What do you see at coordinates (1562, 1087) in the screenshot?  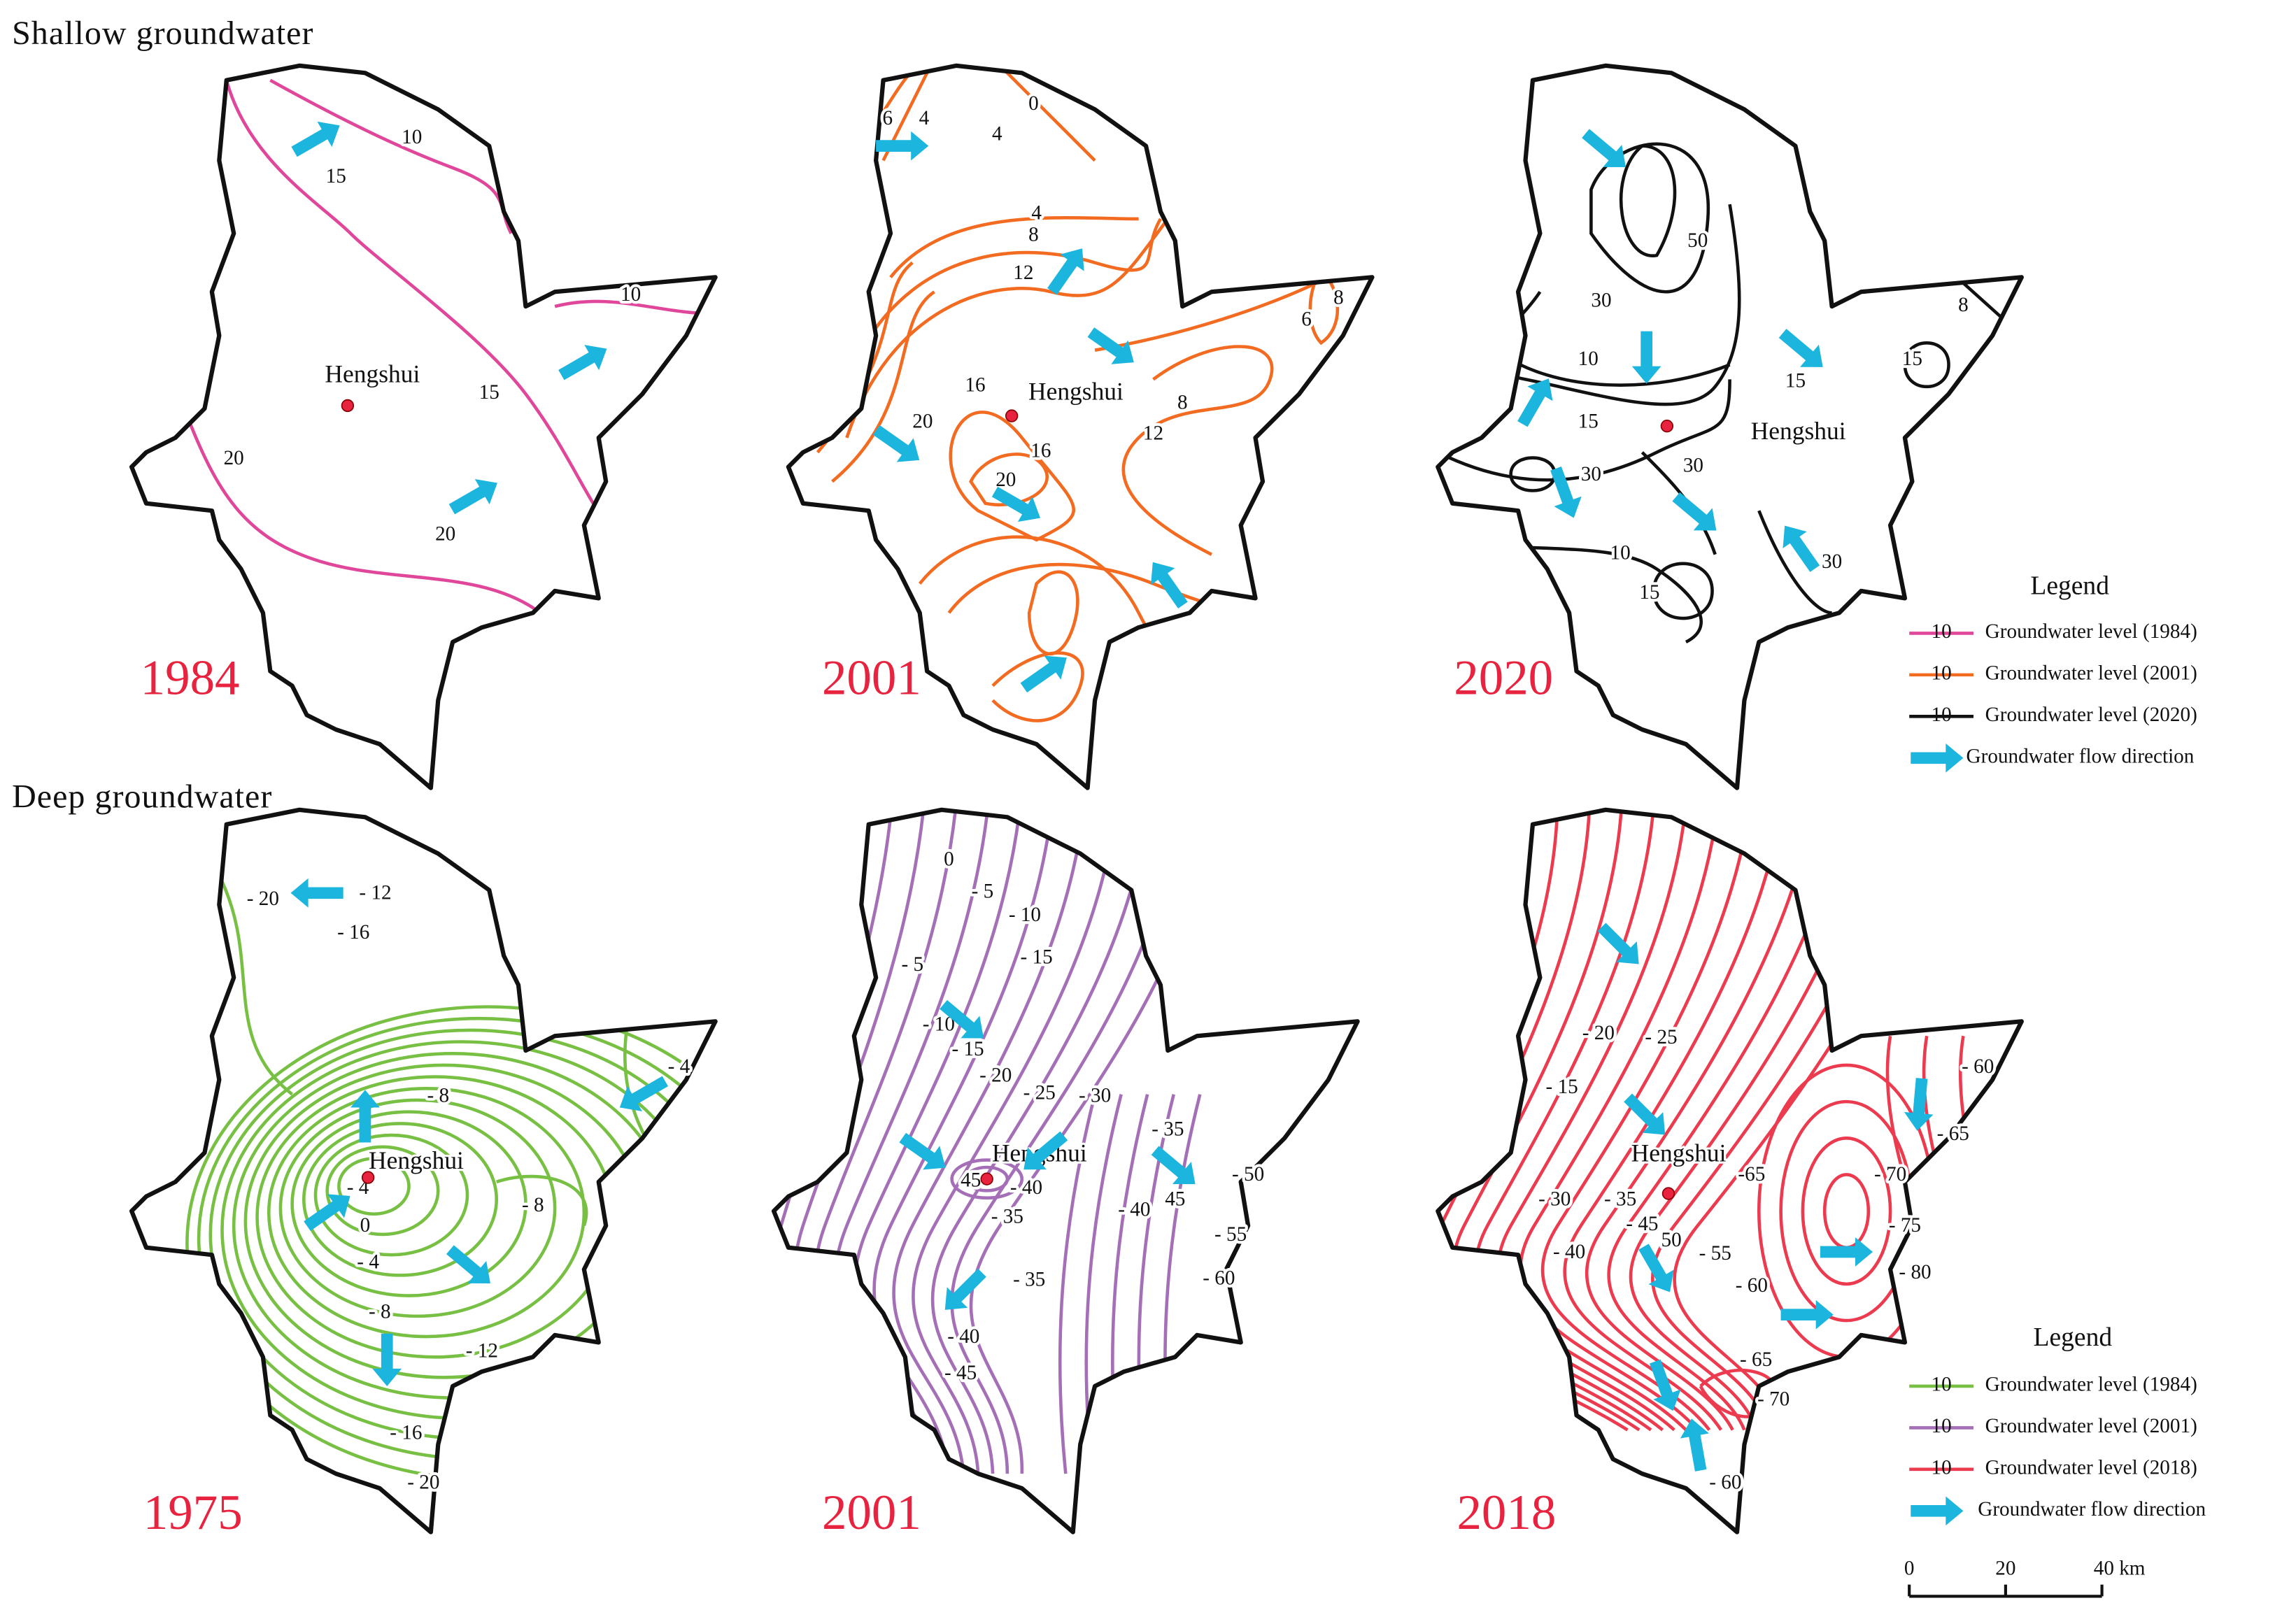 I see `contour-label: - 15` at bounding box center [1562, 1087].